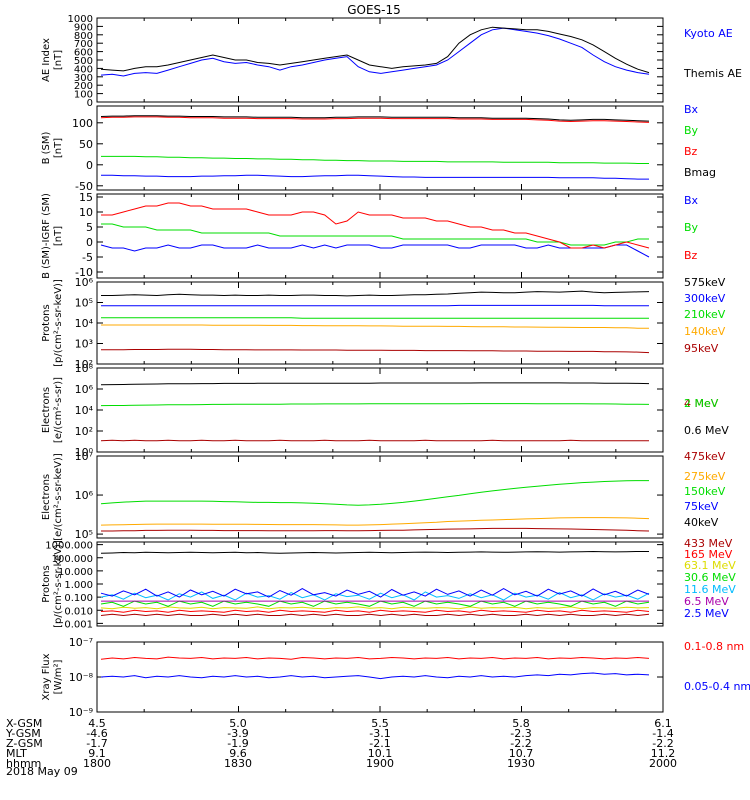  I want to click on y-tick-label: 10, so click(86, 212).